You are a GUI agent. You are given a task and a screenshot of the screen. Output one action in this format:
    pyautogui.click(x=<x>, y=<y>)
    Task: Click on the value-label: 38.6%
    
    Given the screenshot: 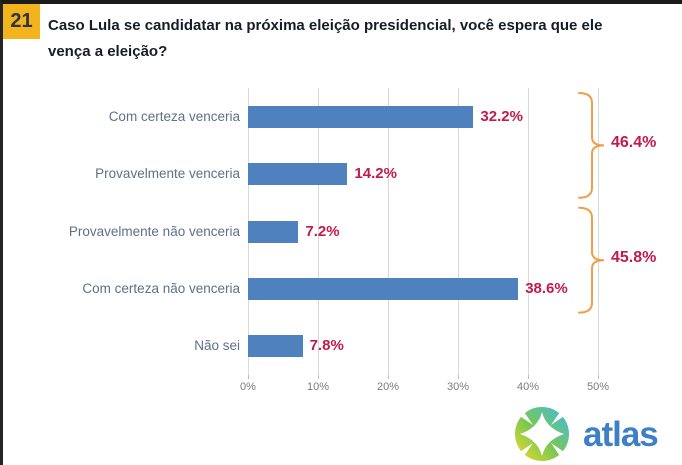 What is the action you would take?
    pyautogui.click(x=546, y=288)
    